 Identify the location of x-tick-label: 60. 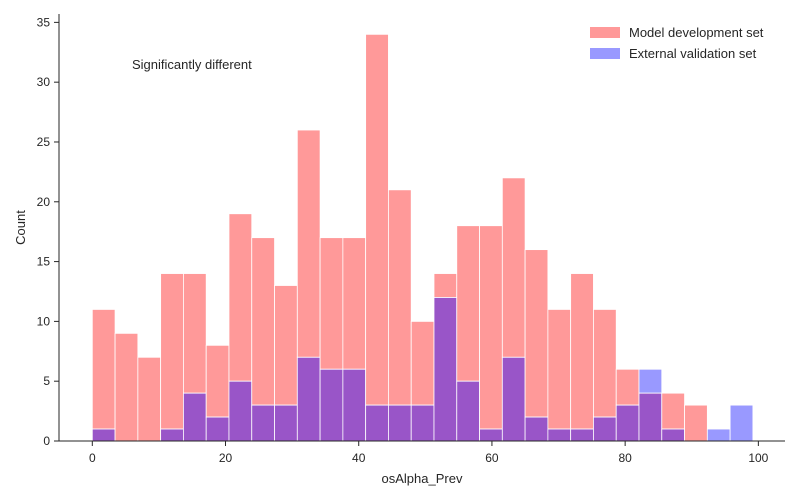
(492, 458).